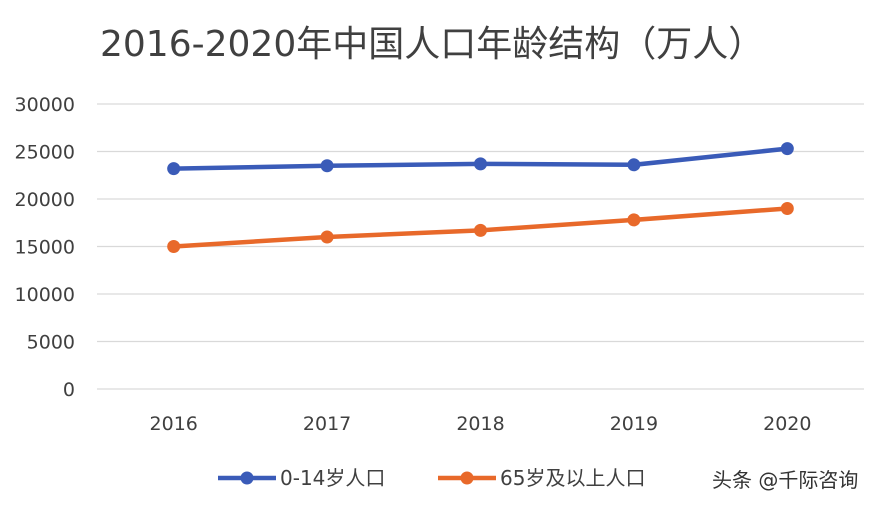  Describe the element at coordinates (51, 343) in the screenshot. I see `y-tick-label: 5000` at that location.